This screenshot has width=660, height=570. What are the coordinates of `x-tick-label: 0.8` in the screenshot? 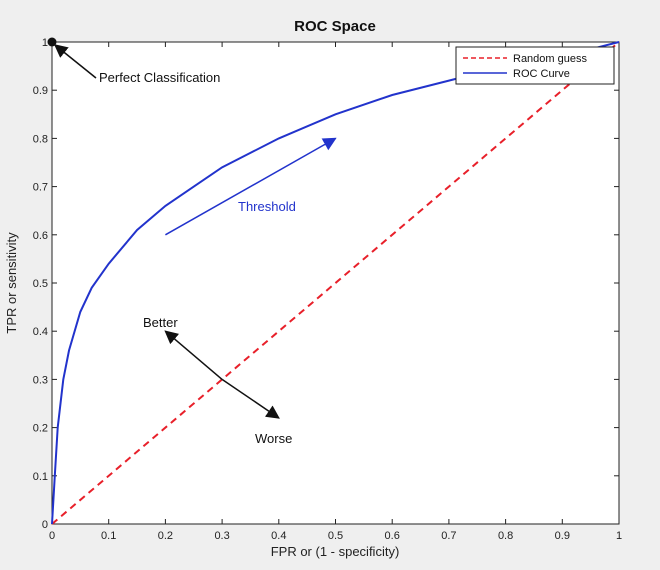 It's located at (505, 536).